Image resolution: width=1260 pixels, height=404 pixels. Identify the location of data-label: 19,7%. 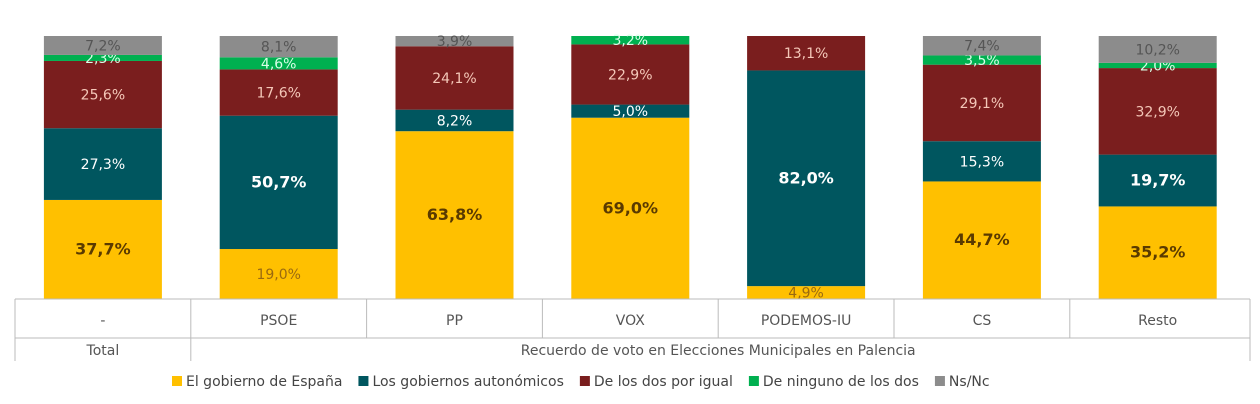
(1158, 180).